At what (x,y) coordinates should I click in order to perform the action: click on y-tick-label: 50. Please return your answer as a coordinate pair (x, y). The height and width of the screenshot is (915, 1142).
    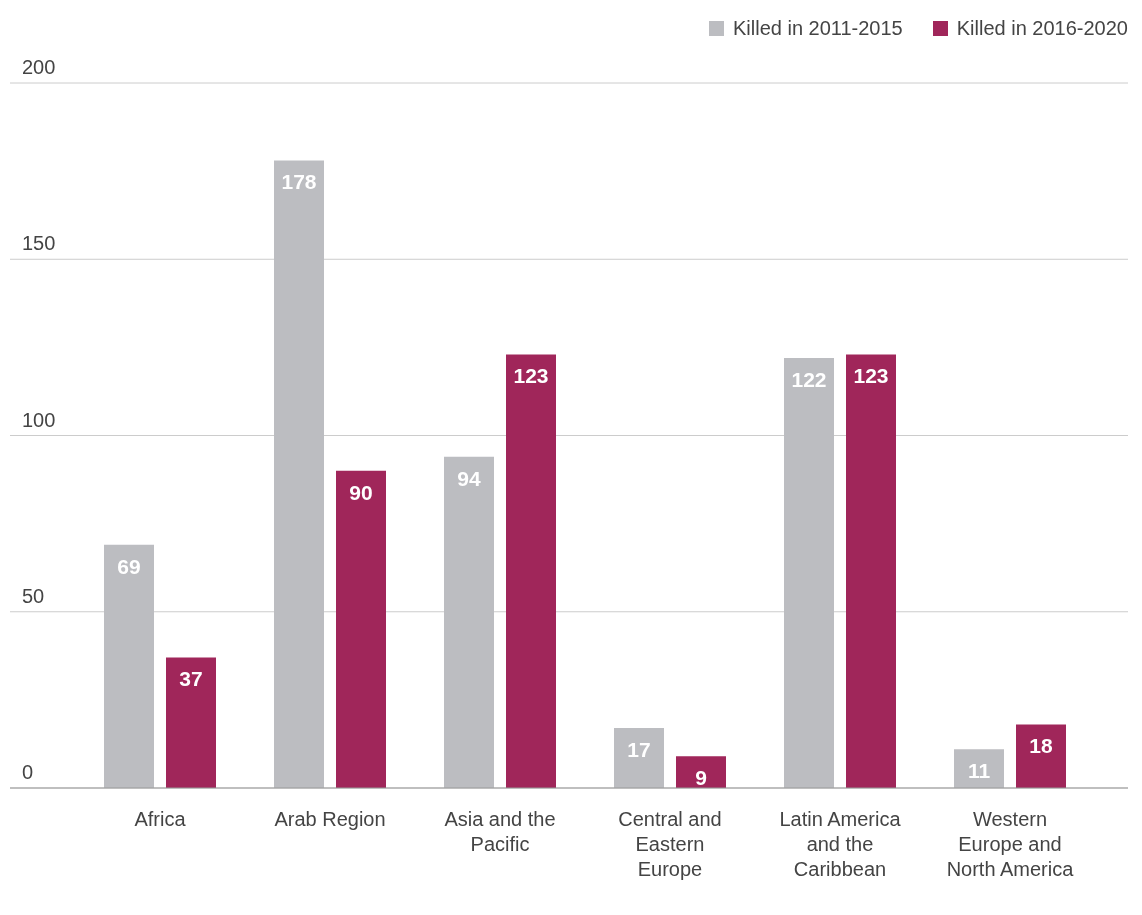
    Looking at the image, I should click on (33, 595).